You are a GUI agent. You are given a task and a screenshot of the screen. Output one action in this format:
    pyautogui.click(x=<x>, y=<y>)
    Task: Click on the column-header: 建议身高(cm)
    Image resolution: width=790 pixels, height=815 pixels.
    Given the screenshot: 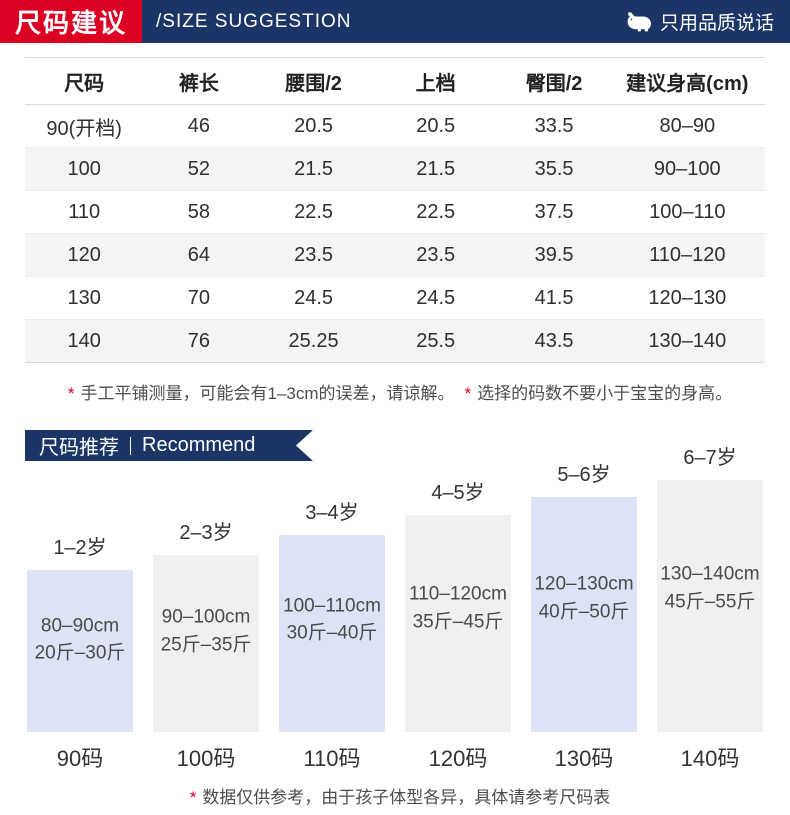 What is the action you would take?
    pyautogui.click(x=687, y=81)
    